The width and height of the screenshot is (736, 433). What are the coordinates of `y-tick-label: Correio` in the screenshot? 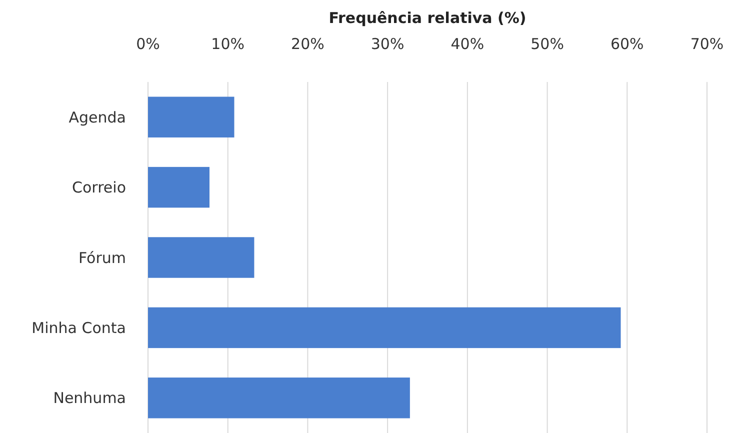 It's located at (99, 187).